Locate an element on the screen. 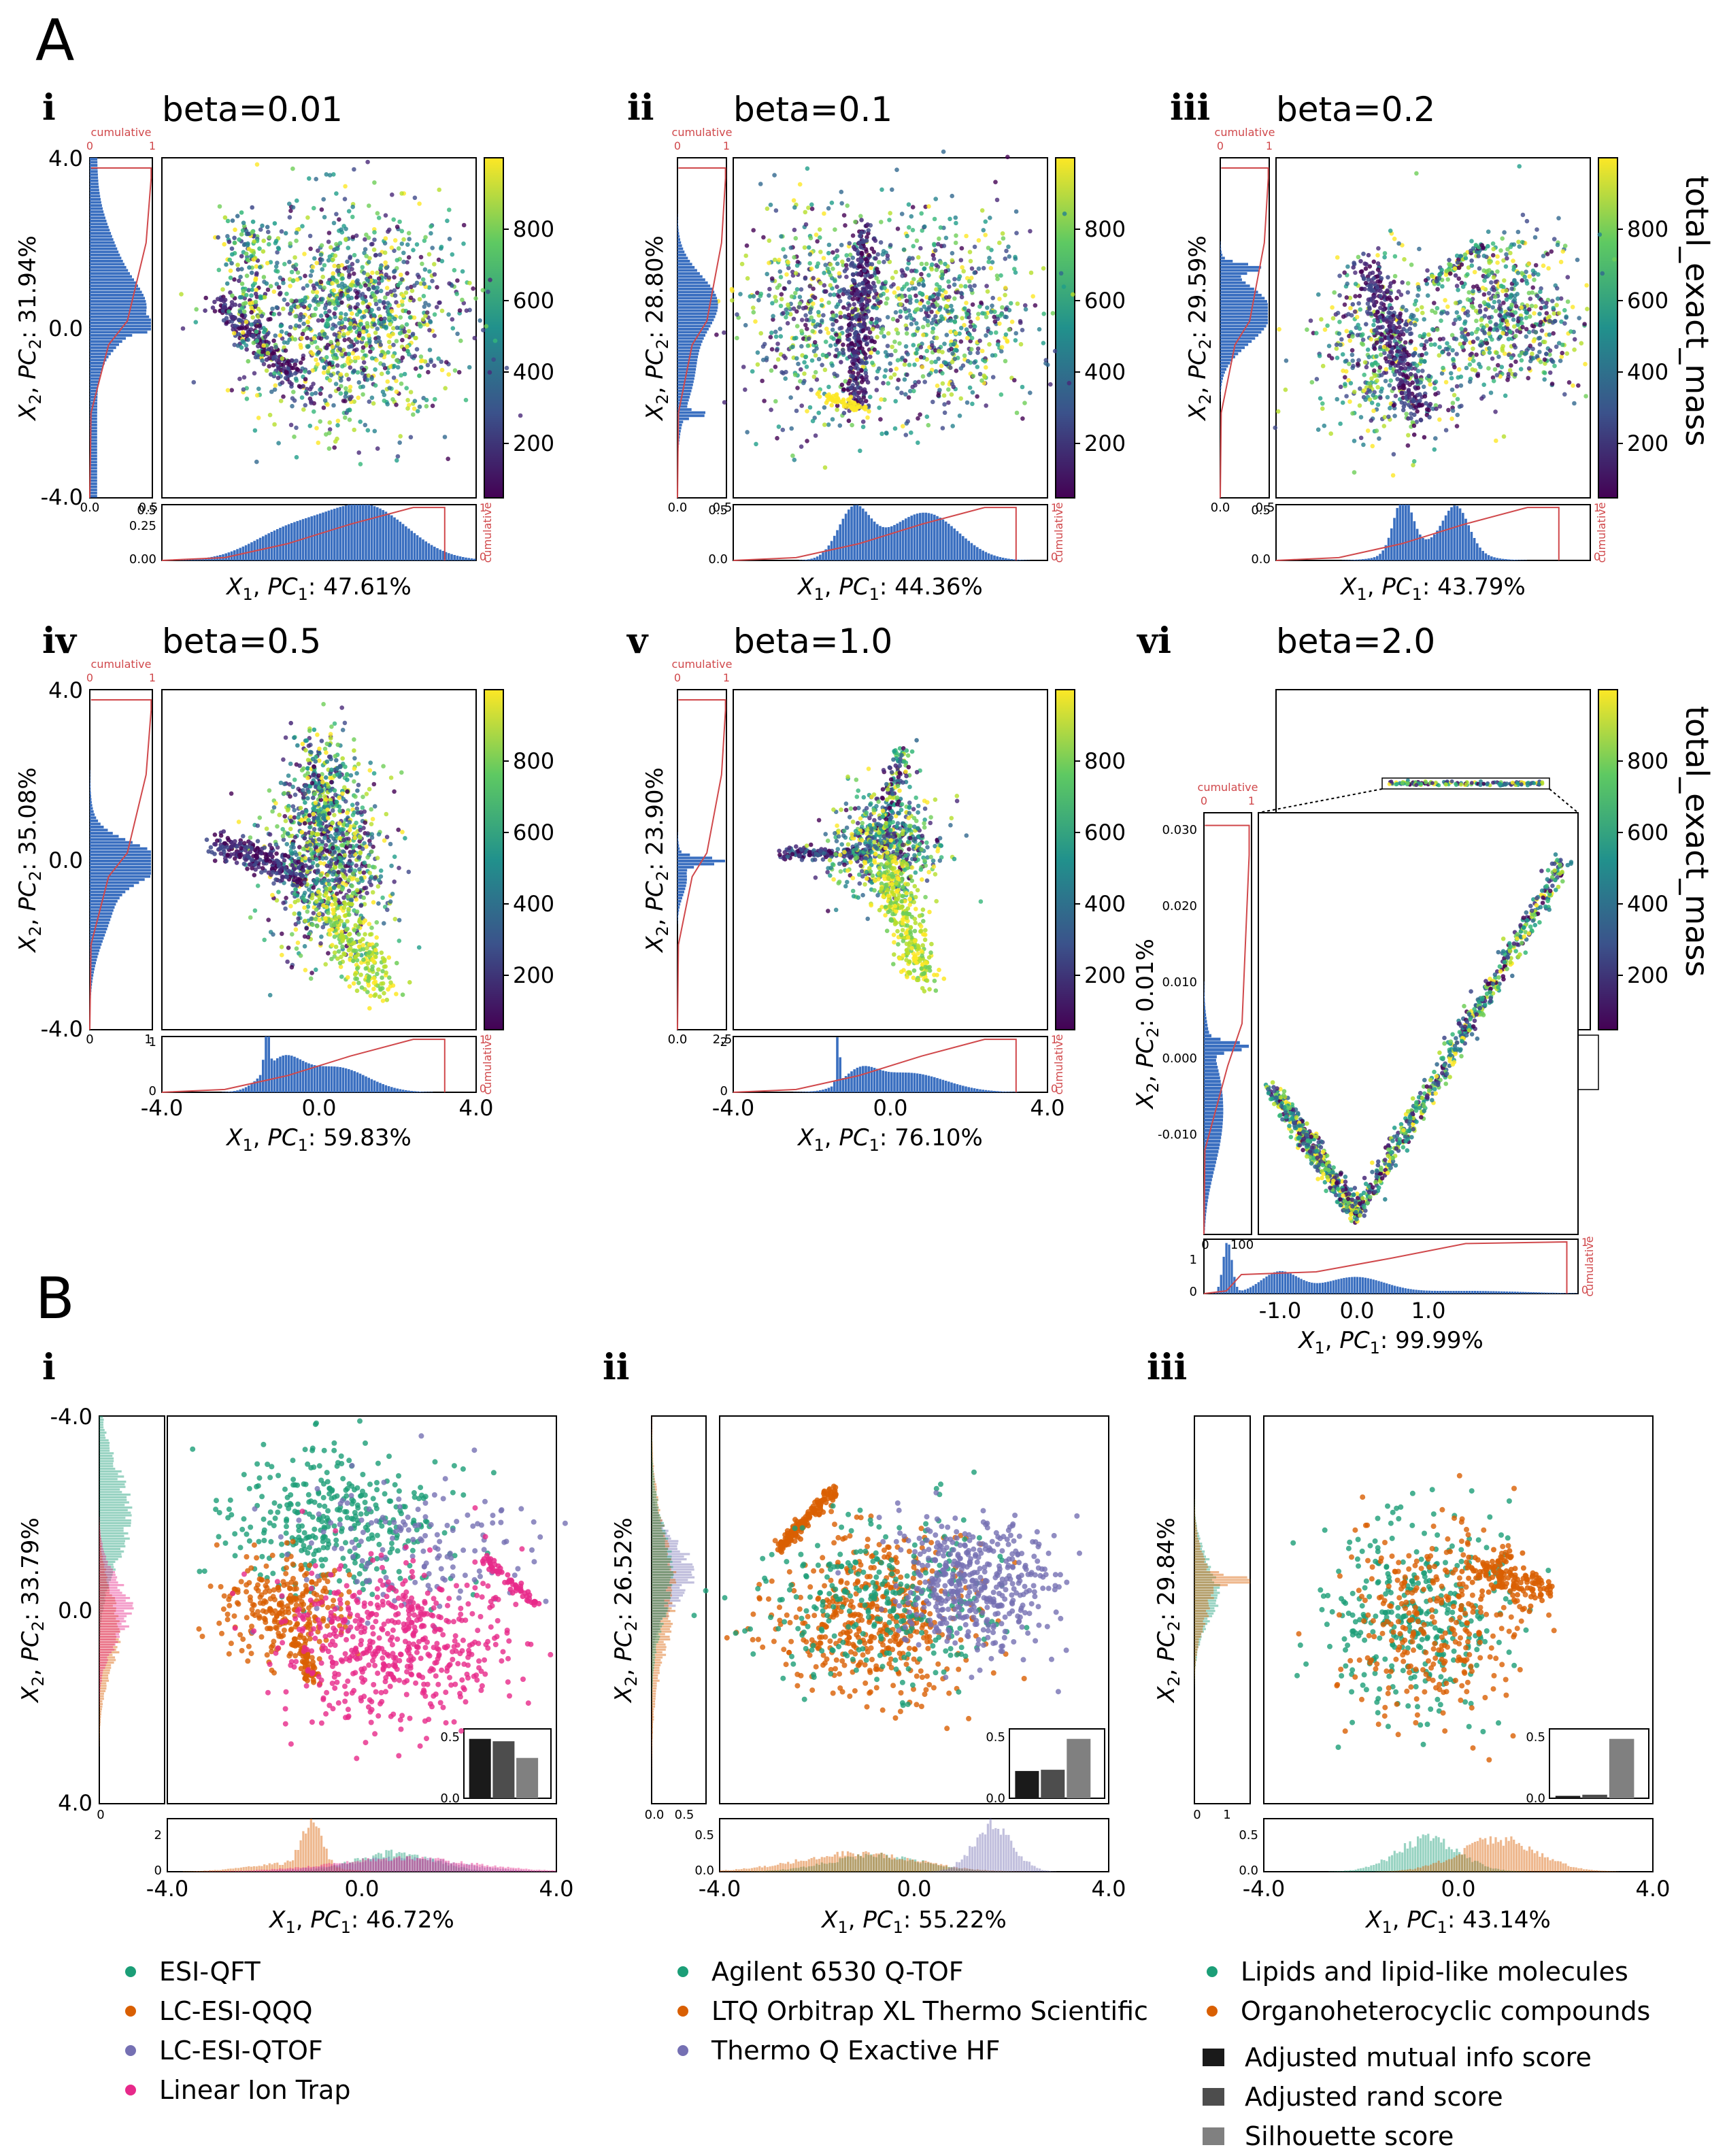  scatter-plot-frame is located at coordinates (319, 328).